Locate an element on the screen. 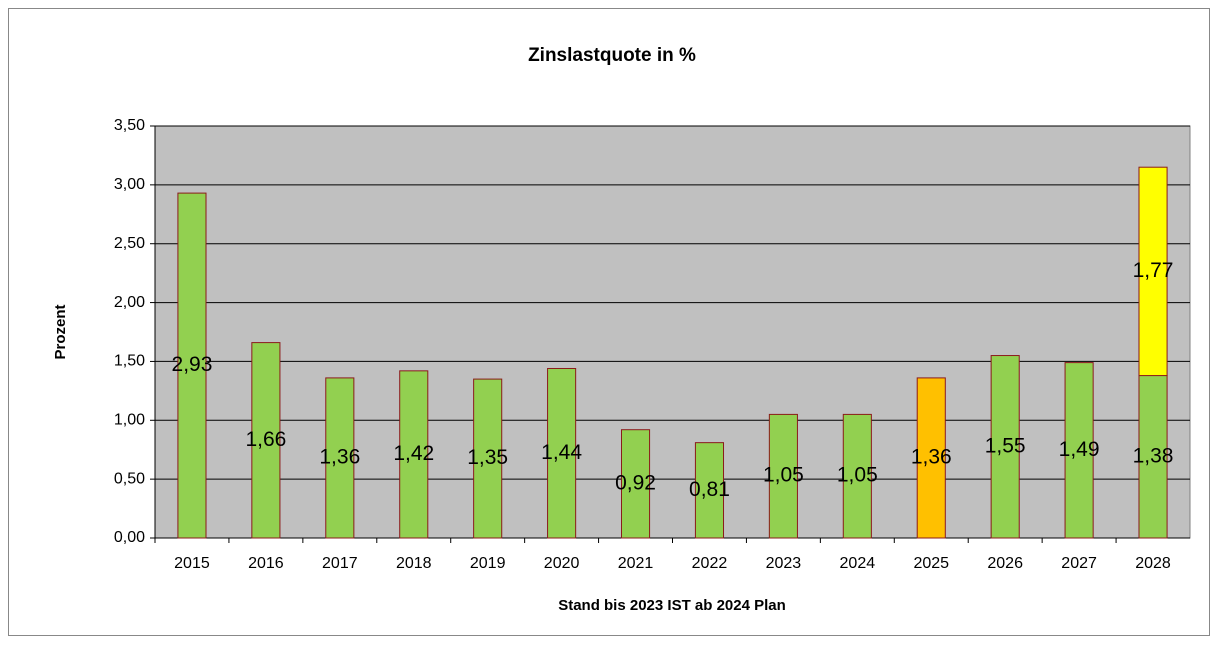 Image resolution: width=1218 pixels, height=649 pixels. x-tick-label: 2028 is located at coordinates (1153, 563).